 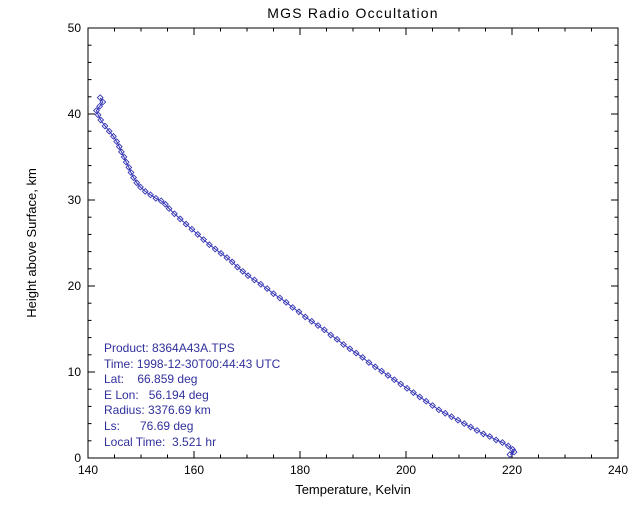 I want to click on x-tick-label: 240, so click(x=618, y=470).